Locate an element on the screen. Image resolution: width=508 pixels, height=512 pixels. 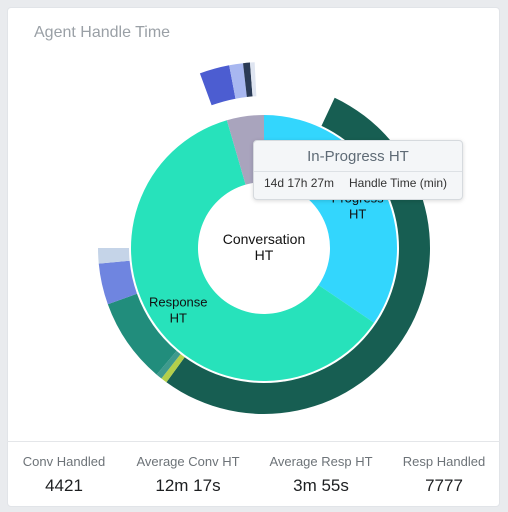
stat-value: 3m 55s is located at coordinates (321, 485).